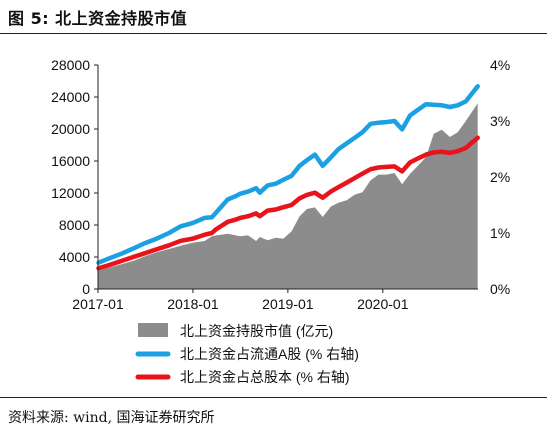 The image size is (547, 437). What do you see at coordinates (500, 289) in the screenshot?
I see `y-right-tick-label: 0%` at bounding box center [500, 289].